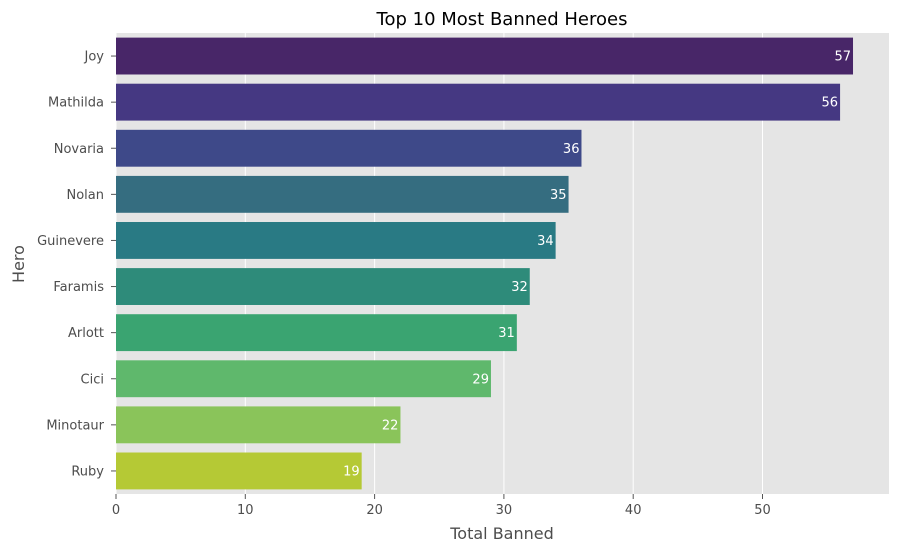  I want to click on bar-value-label: 19, so click(351, 471).